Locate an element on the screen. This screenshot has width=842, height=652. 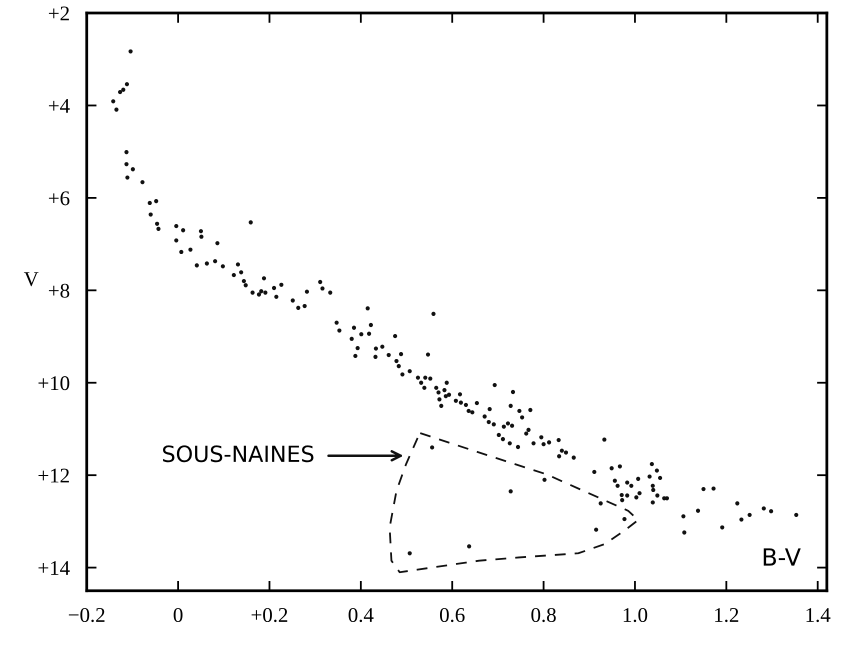
x-tick-label: +0.2 is located at coordinates (270, 615).